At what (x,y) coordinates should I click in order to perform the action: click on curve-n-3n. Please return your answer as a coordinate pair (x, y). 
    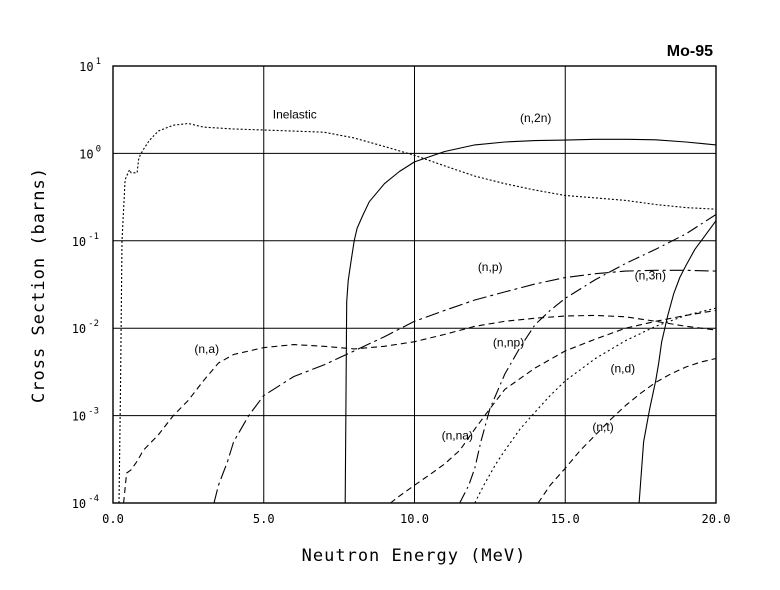
    Looking at the image, I should click on (677, 362).